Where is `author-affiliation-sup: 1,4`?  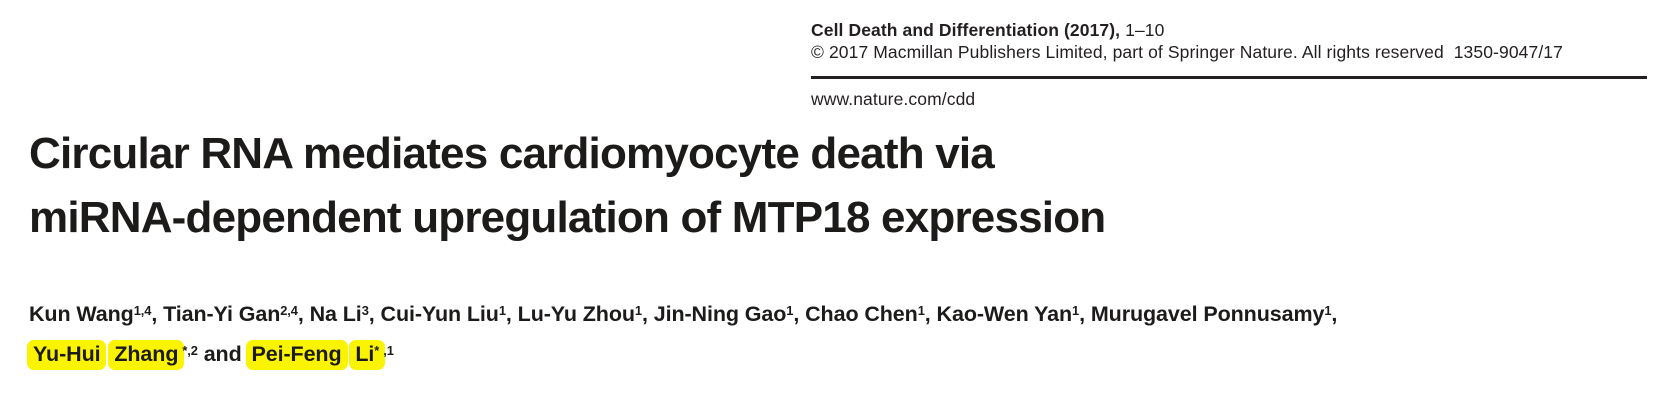
author-affiliation-sup: 1,4 is located at coordinates (142, 310).